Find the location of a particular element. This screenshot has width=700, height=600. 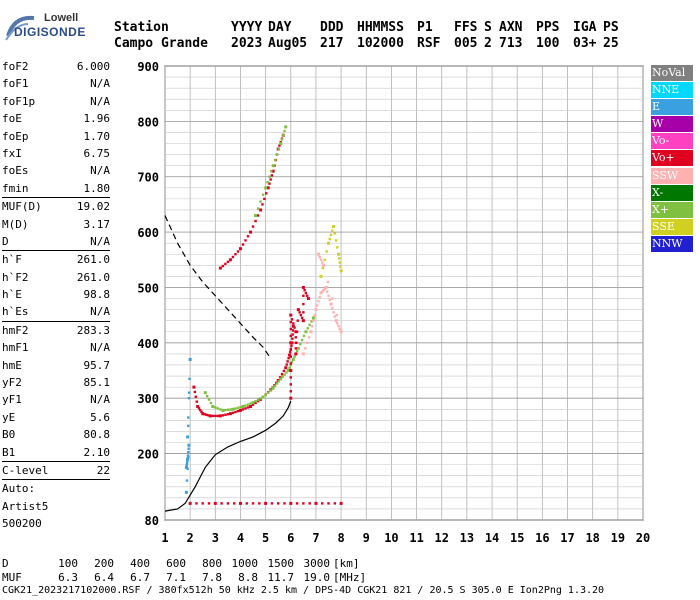

x-tick-label: 18 is located at coordinates (592, 538).